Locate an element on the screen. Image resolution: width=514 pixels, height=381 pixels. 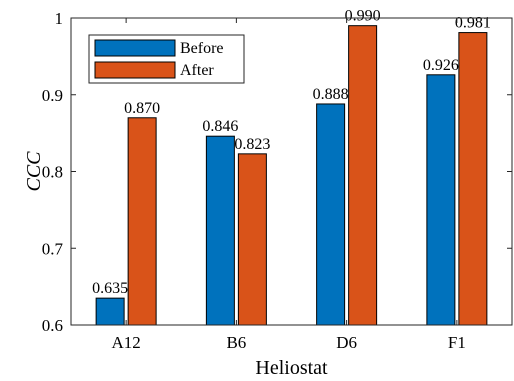
y-tick-label: 0.9 is located at coordinates (52, 95).